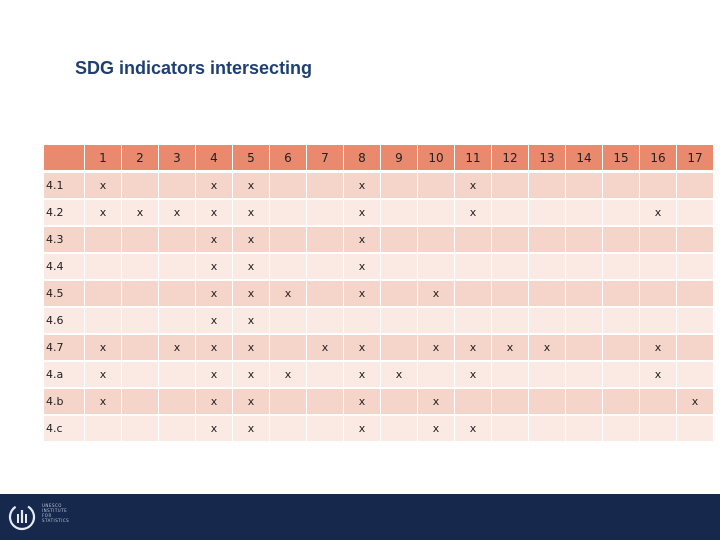 The image size is (720, 540). What do you see at coordinates (583, 159) in the screenshot?
I see `column-header-14: 14` at bounding box center [583, 159].